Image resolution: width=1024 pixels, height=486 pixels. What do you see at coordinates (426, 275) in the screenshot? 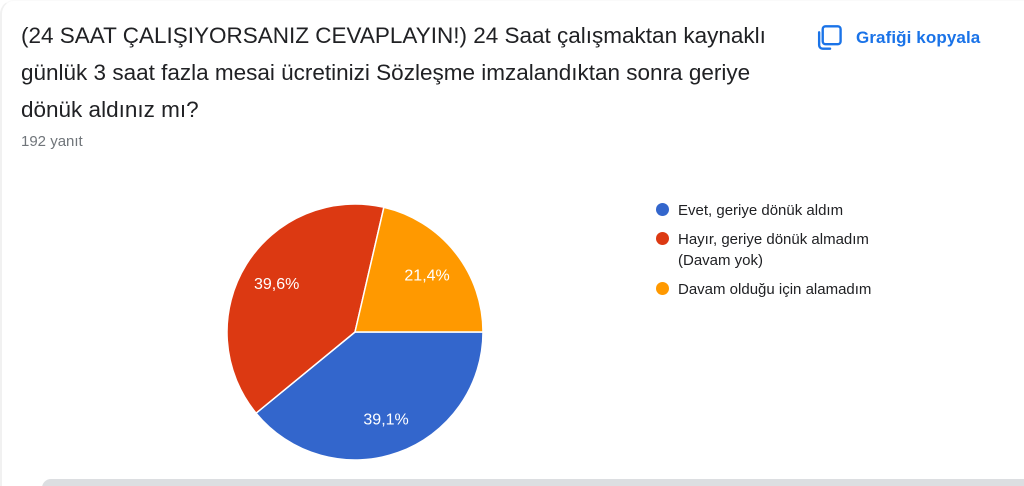
I see `slice-percent-label: 21,4%` at bounding box center [426, 275].